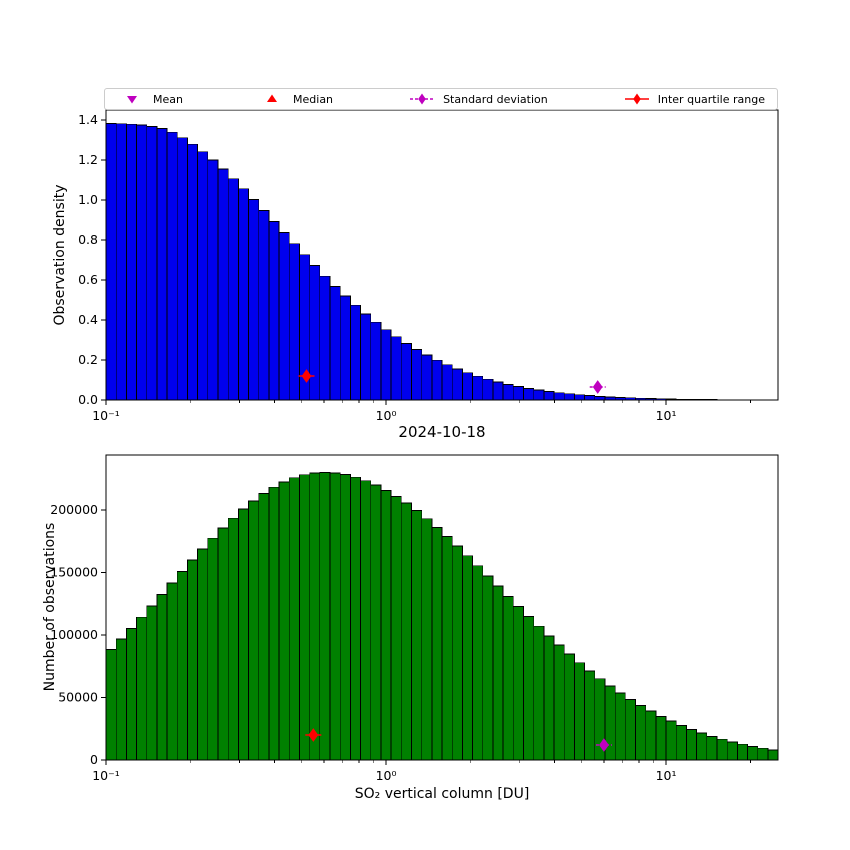 The image size is (850, 850). What do you see at coordinates (74, 634) in the screenshot?
I see `svg-text: 100000` at bounding box center [74, 634].